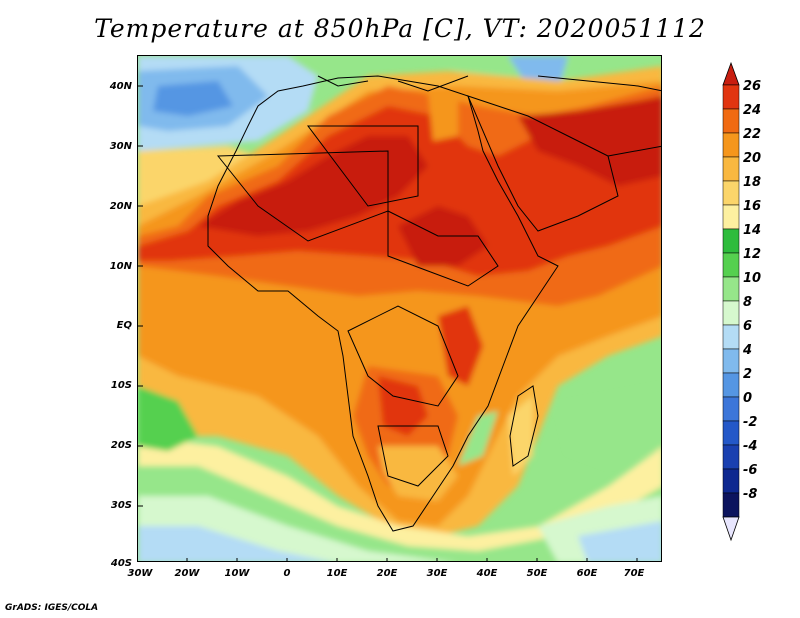 Image resolution: width=800 pixels, height=618 pixels. Describe the element at coordinates (747, 302) in the screenshot. I see `colorbar-label: 8` at that location.